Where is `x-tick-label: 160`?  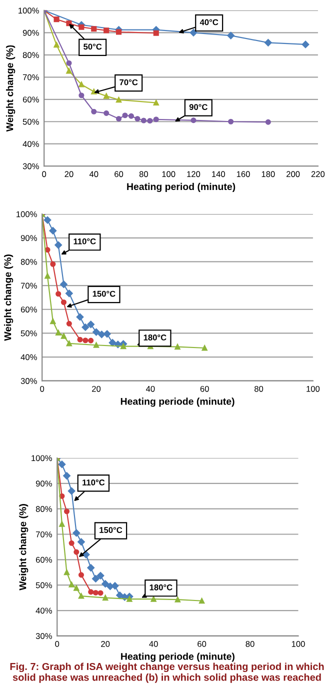
x-tick-label: 160 is located at coordinates (243, 174).